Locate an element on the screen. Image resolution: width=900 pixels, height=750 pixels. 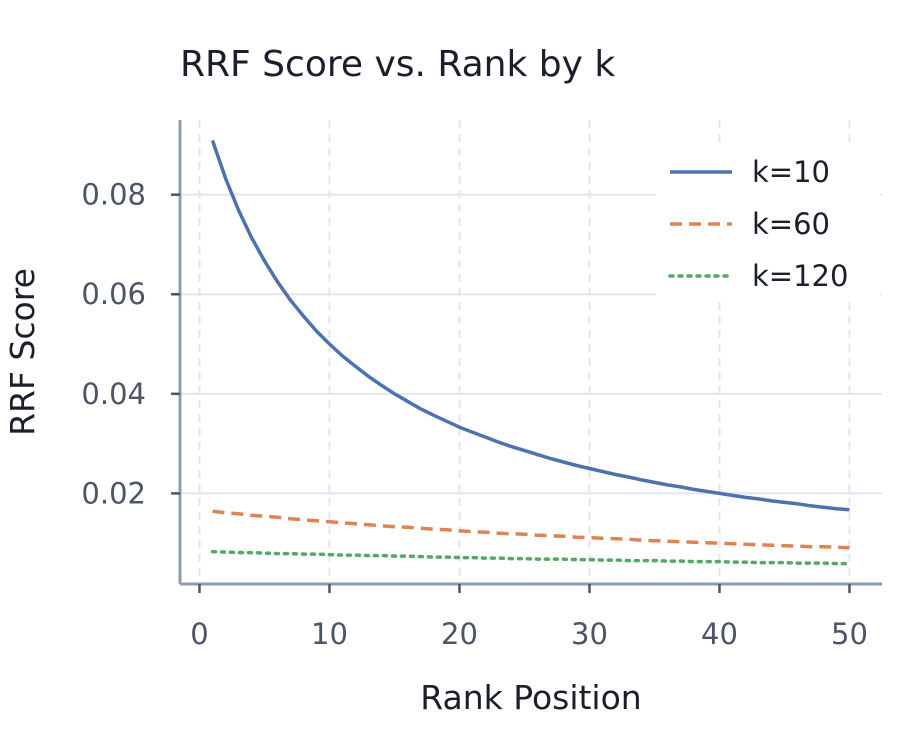
y-axis-label: RRF Score is located at coordinates (22, 352).